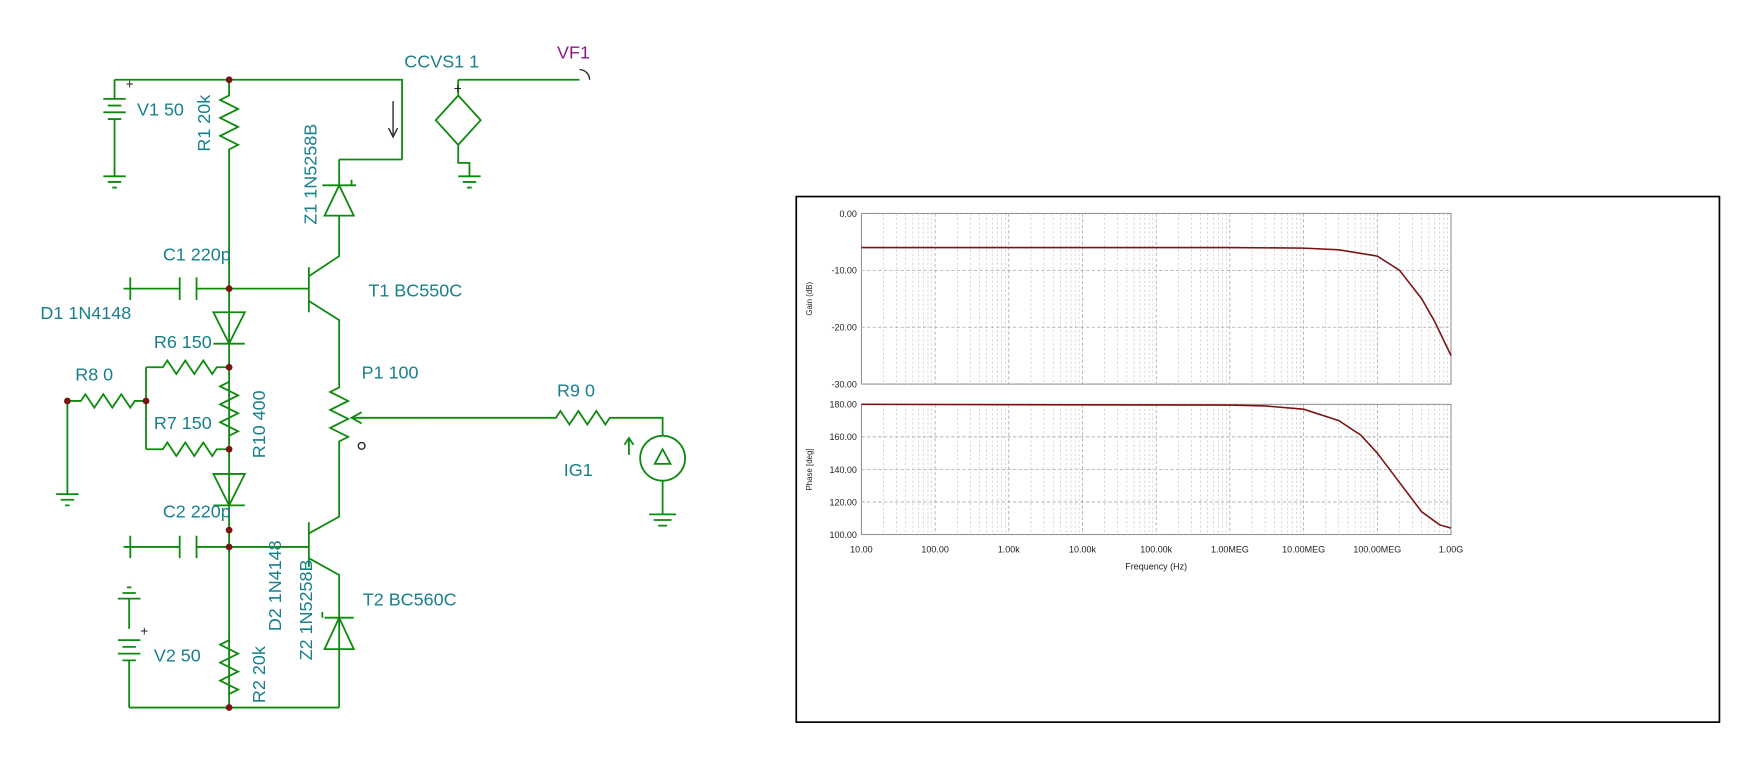 The width and height of the screenshot is (1752, 760). What do you see at coordinates (861, 550) in the screenshot?
I see `x-tick-label: 10.00` at bounding box center [861, 550].